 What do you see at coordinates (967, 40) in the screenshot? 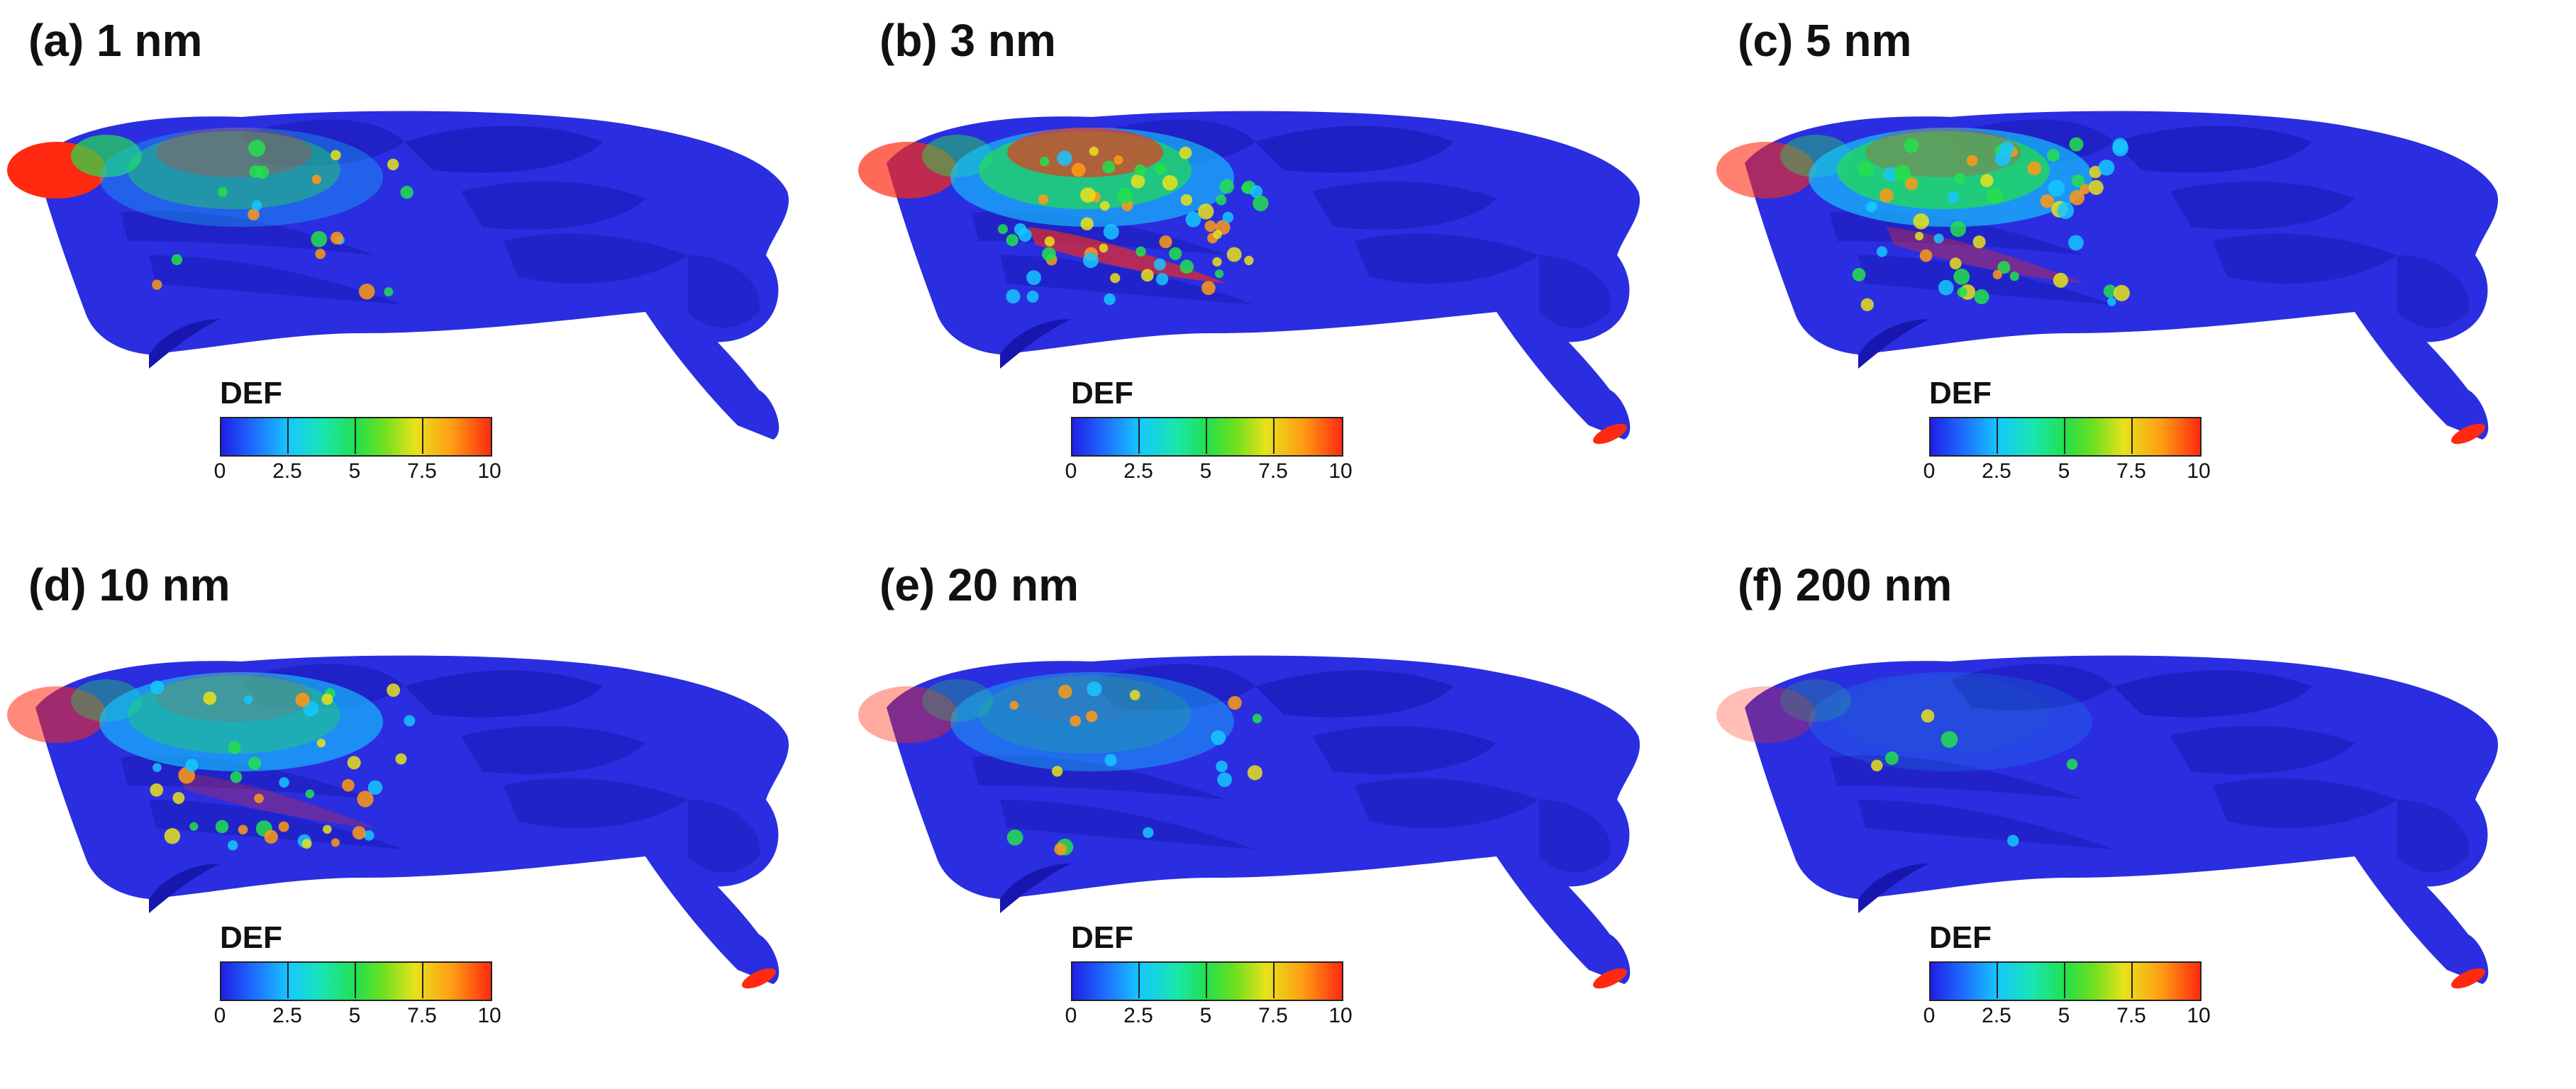
I see `panel-title: (b) 3 nm` at bounding box center [967, 40].